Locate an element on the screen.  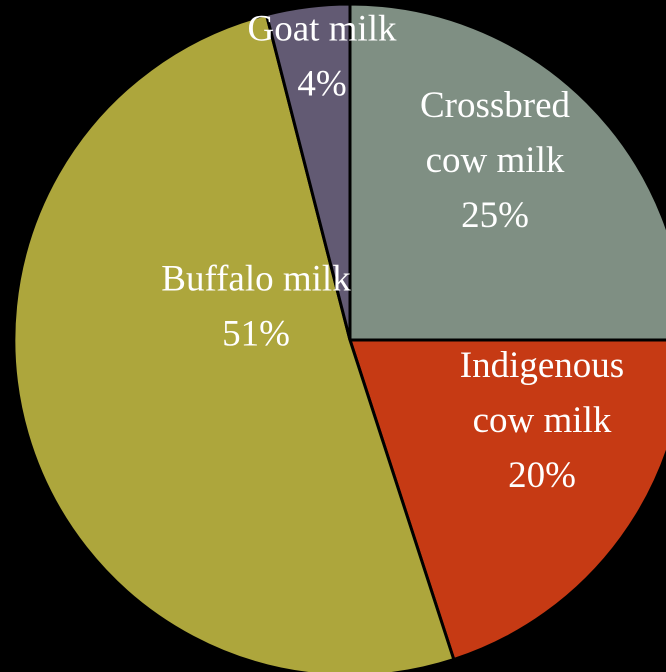
pie-slice-goat-milk is located at coordinates (308, 171).